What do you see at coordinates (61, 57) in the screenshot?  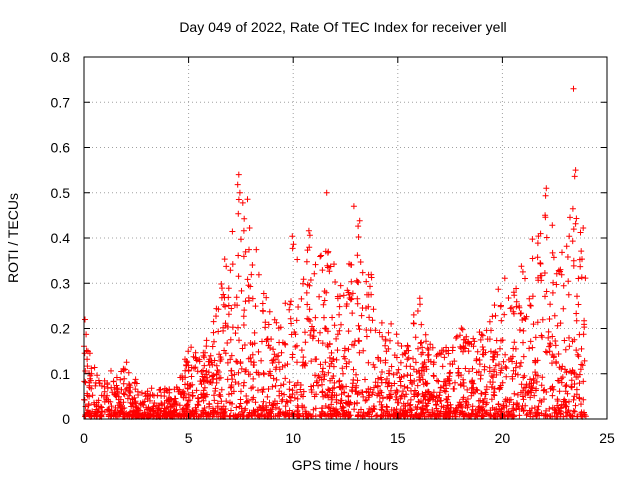 I see `y-tick-label: 0.8` at bounding box center [61, 57].